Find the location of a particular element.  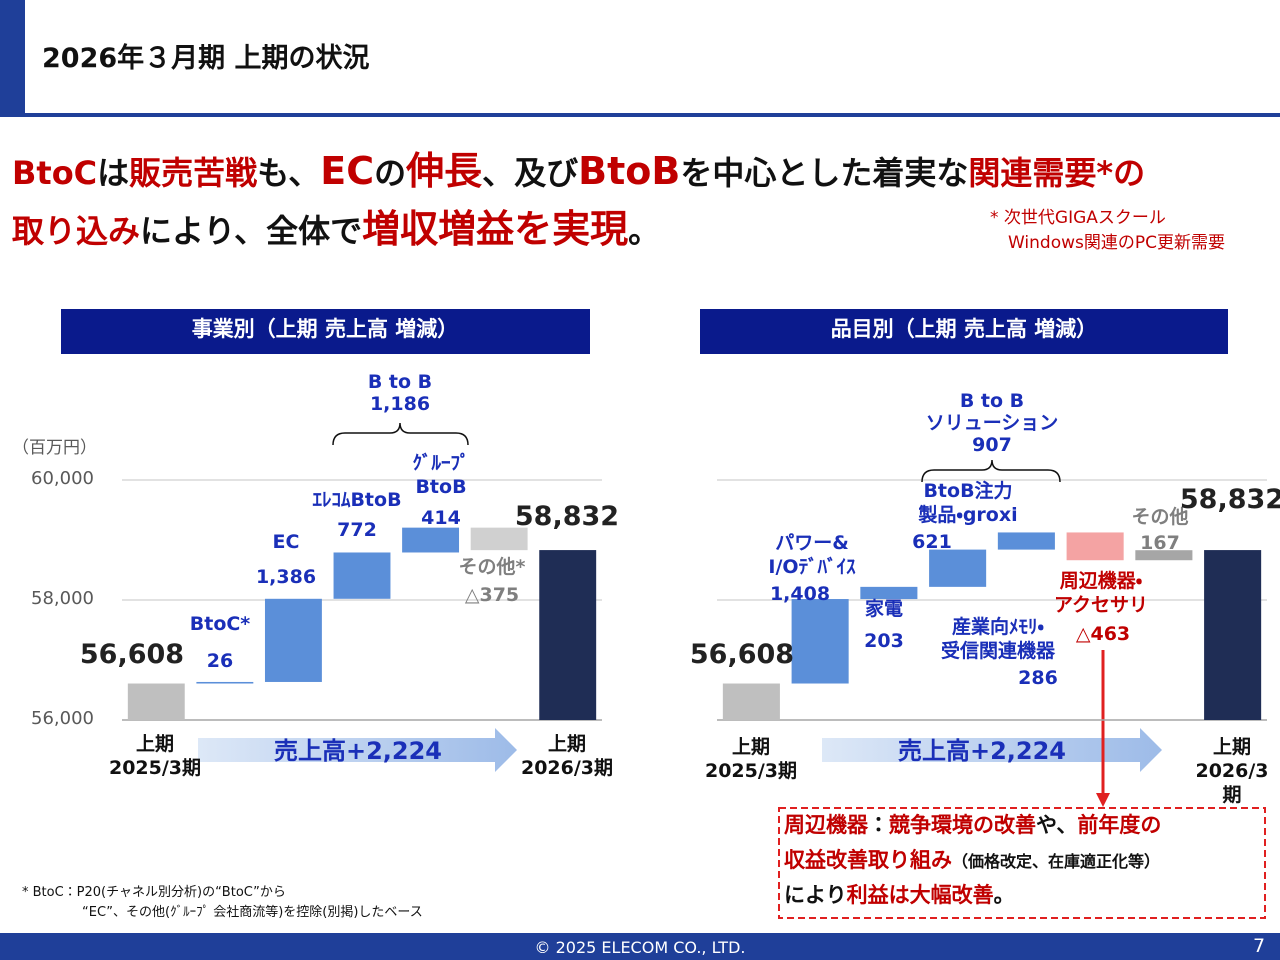

text-segment: 競争環境の改善 is located at coordinates (962, 825).